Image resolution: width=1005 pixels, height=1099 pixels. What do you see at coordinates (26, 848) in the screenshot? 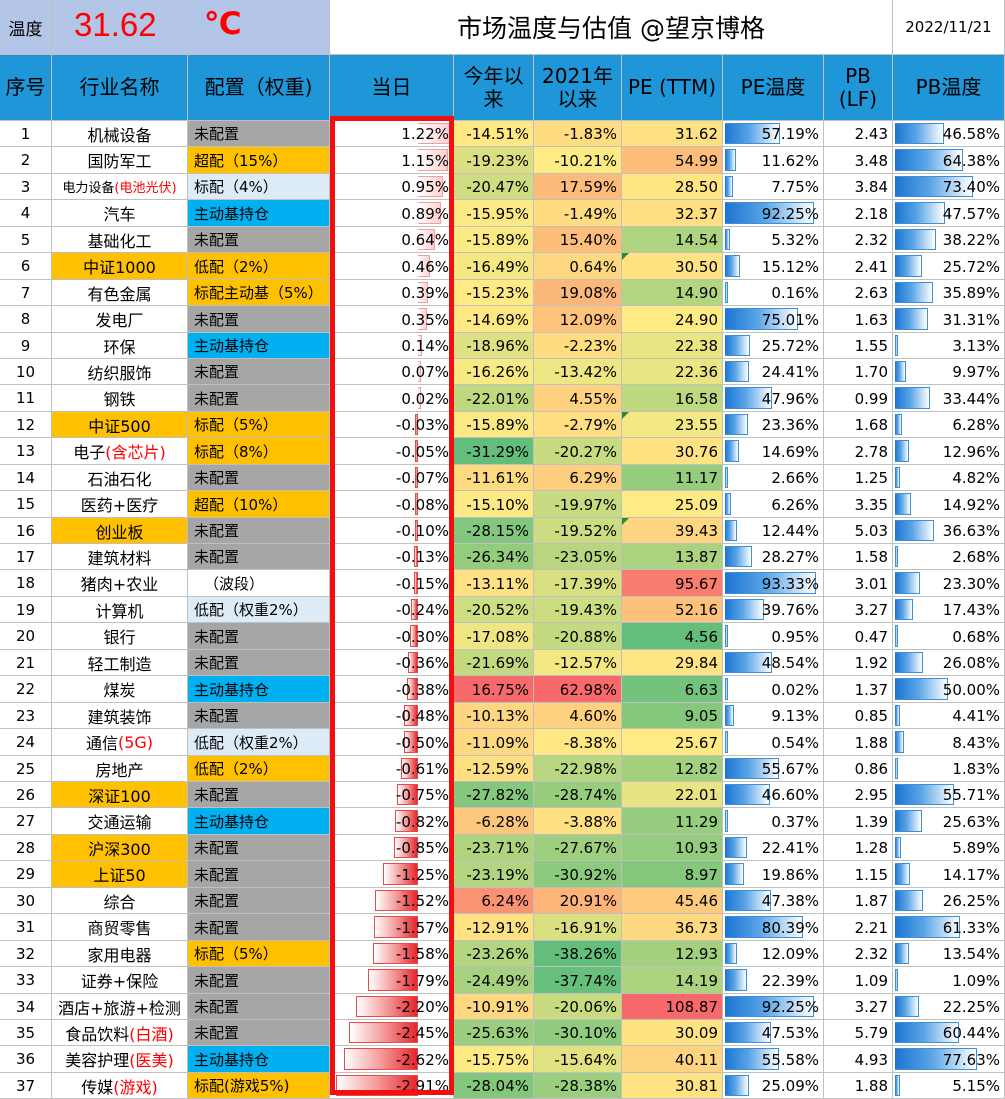
I see `row-number: 28` at bounding box center [26, 848].